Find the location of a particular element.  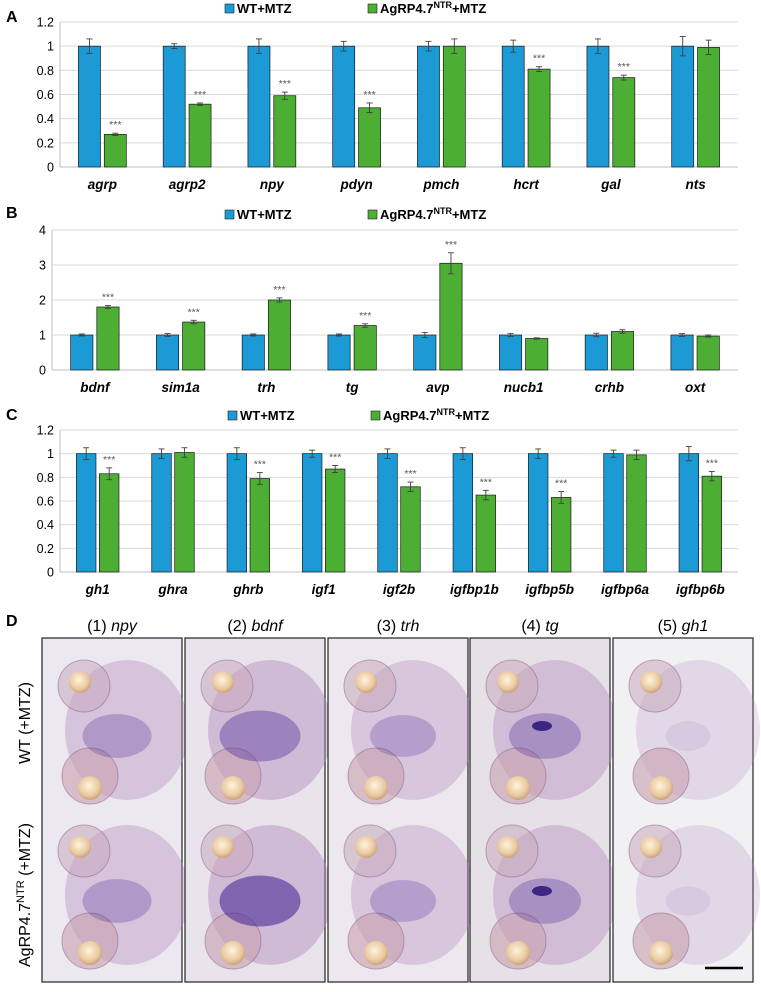

error-bar-agrp-avp is located at coordinates (450, 263).